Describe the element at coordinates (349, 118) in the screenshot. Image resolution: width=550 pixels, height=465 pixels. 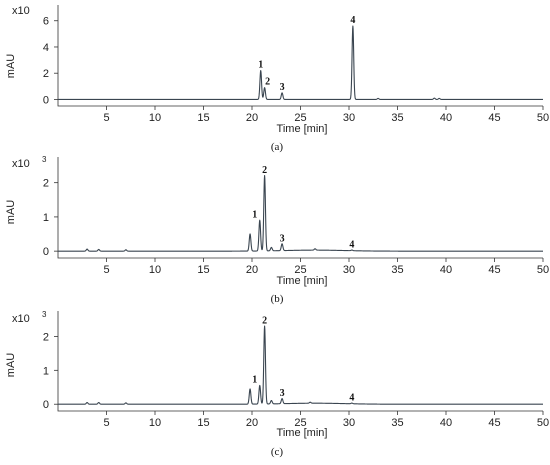
I see `x-tick-label-a-30: 30` at that location.